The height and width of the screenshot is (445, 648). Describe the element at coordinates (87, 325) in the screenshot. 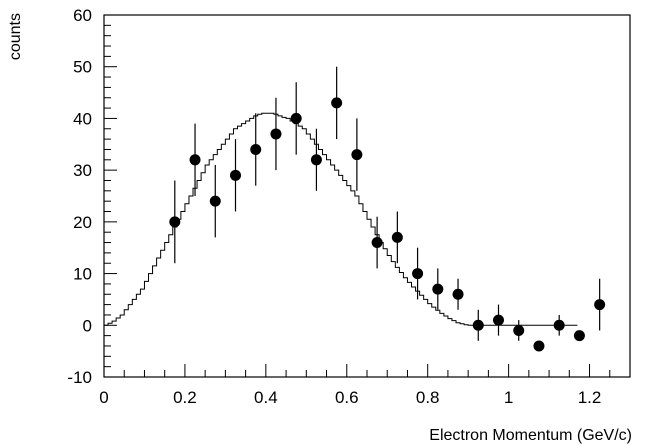

I see `y-tick-label: 0` at that location.